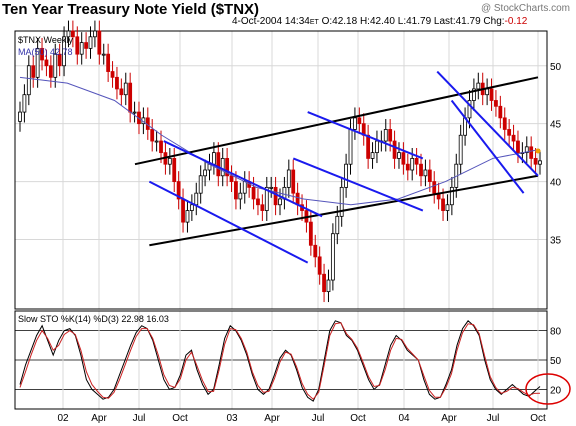 This screenshot has width=576, height=426. What do you see at coordinates (377, 21) in the screenshot?
I see `quote-high: H:42.40` at bounding box center [377, 21].